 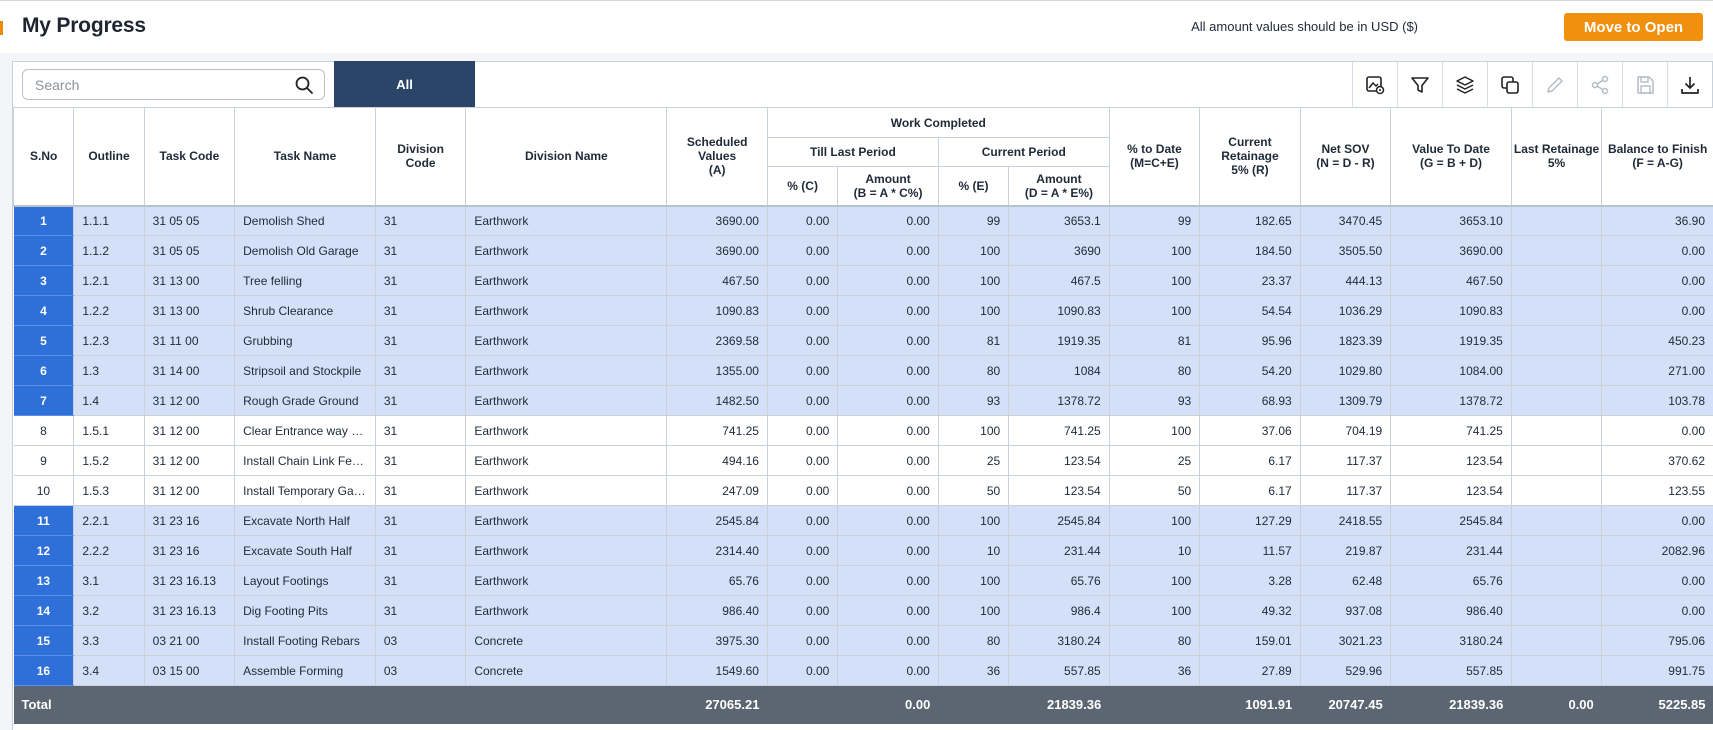 I want to click on cp-amount-cell: 3690, so click(x=1059, y=250).